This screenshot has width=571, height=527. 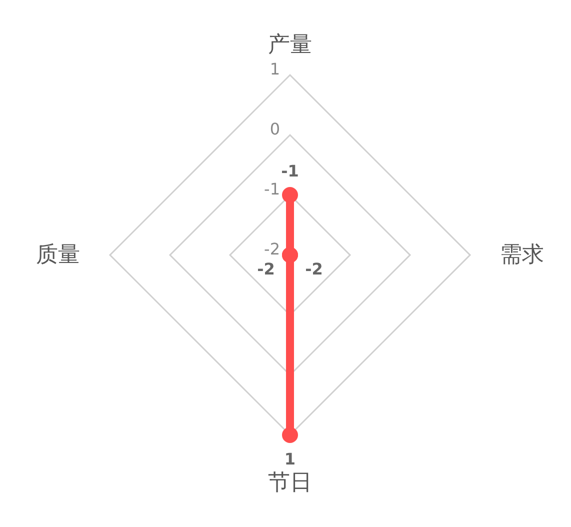 What do you see at coordinates (314, 269) in the screenshot?
I see `data-label: -2` at bounding box center [314, 269].